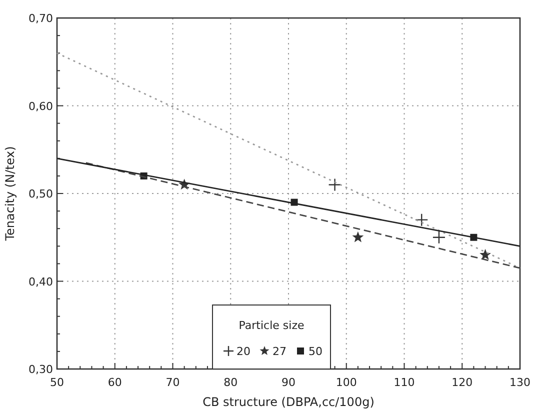 The width and height of the screenshot is (536, 413). Describe the element at coordinates (243, 351) in the screenshot. I see `legend-label: 20` at that location.